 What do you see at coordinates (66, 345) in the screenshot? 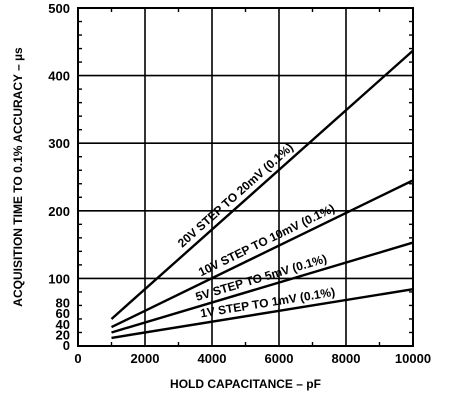
I see `y-tick-label: 0` at bounding box center [66, 345].